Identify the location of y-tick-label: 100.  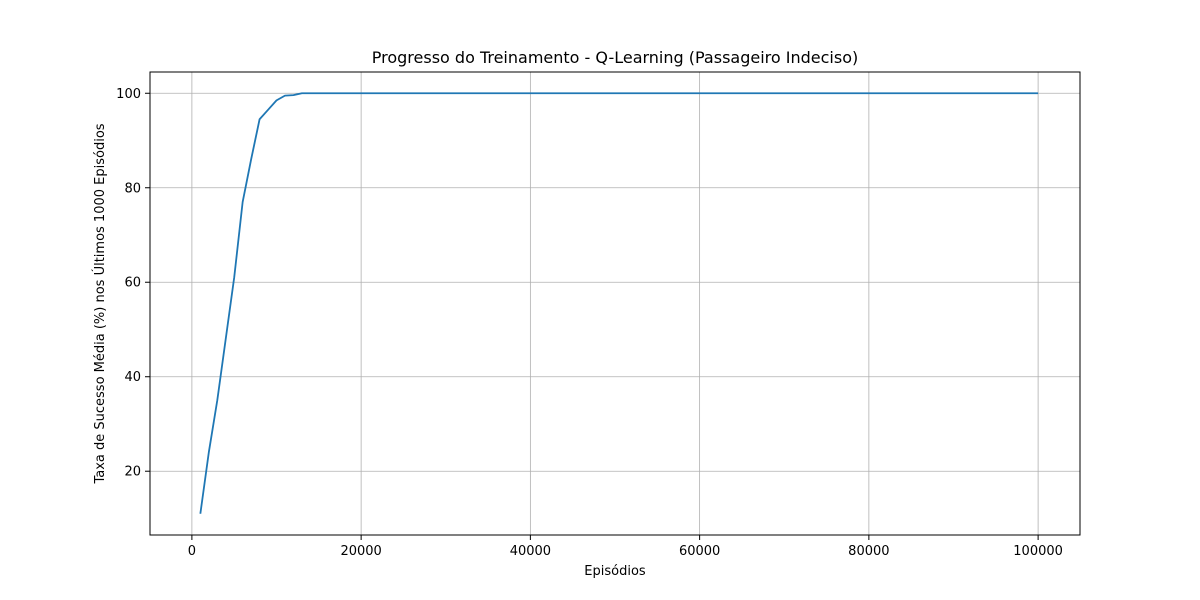
(128, 94).